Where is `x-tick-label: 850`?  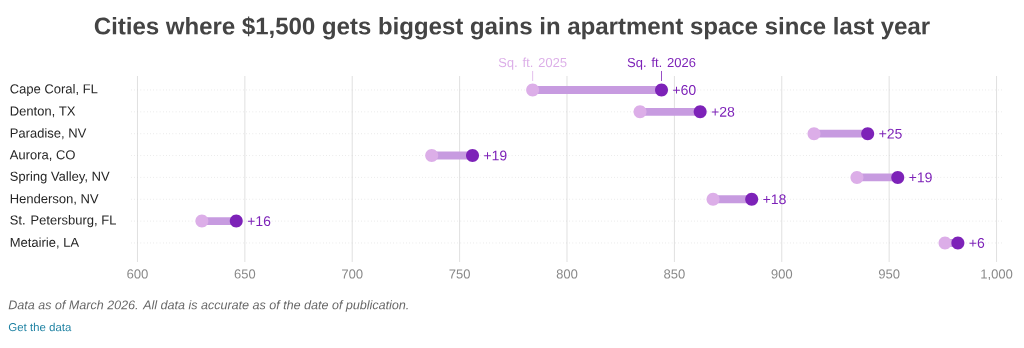
x-tick-label: 850 is located at coordinates (674, 274).